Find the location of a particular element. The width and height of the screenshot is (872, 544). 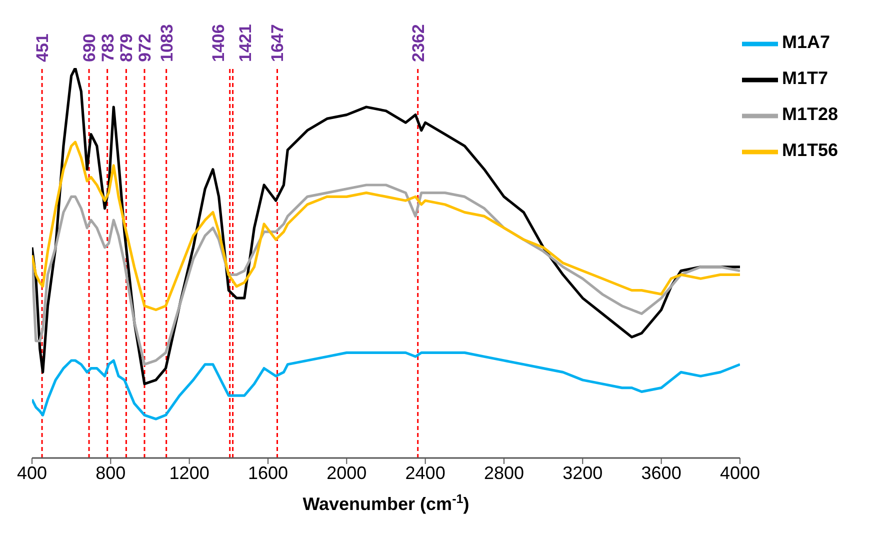

ref-line-label: 1083 is located at coordinates (166, 43).